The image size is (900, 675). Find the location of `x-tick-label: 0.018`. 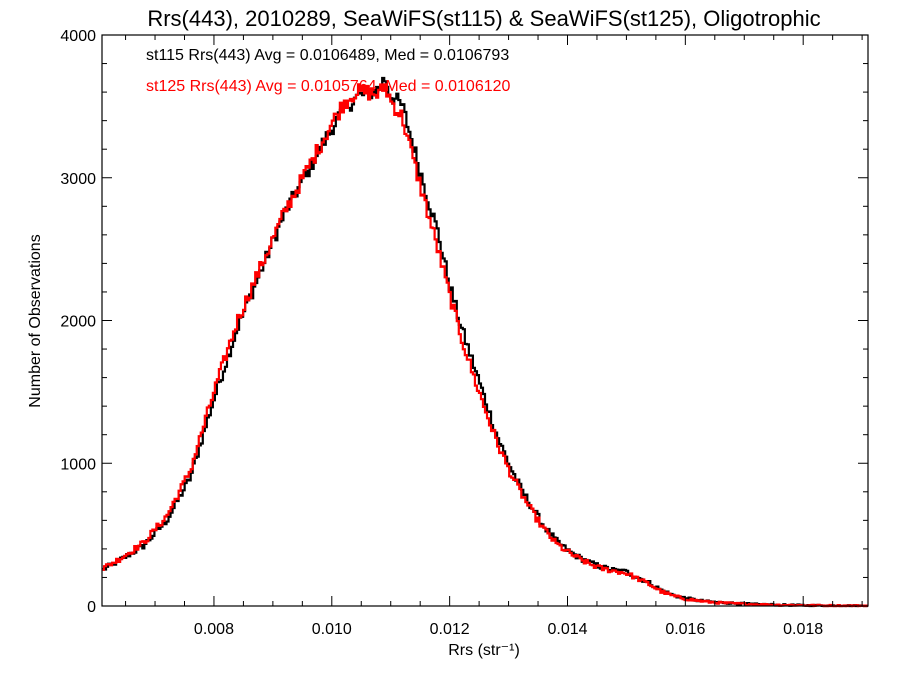

x-tick-label: 0.018 is located at coordinates (803, 629).